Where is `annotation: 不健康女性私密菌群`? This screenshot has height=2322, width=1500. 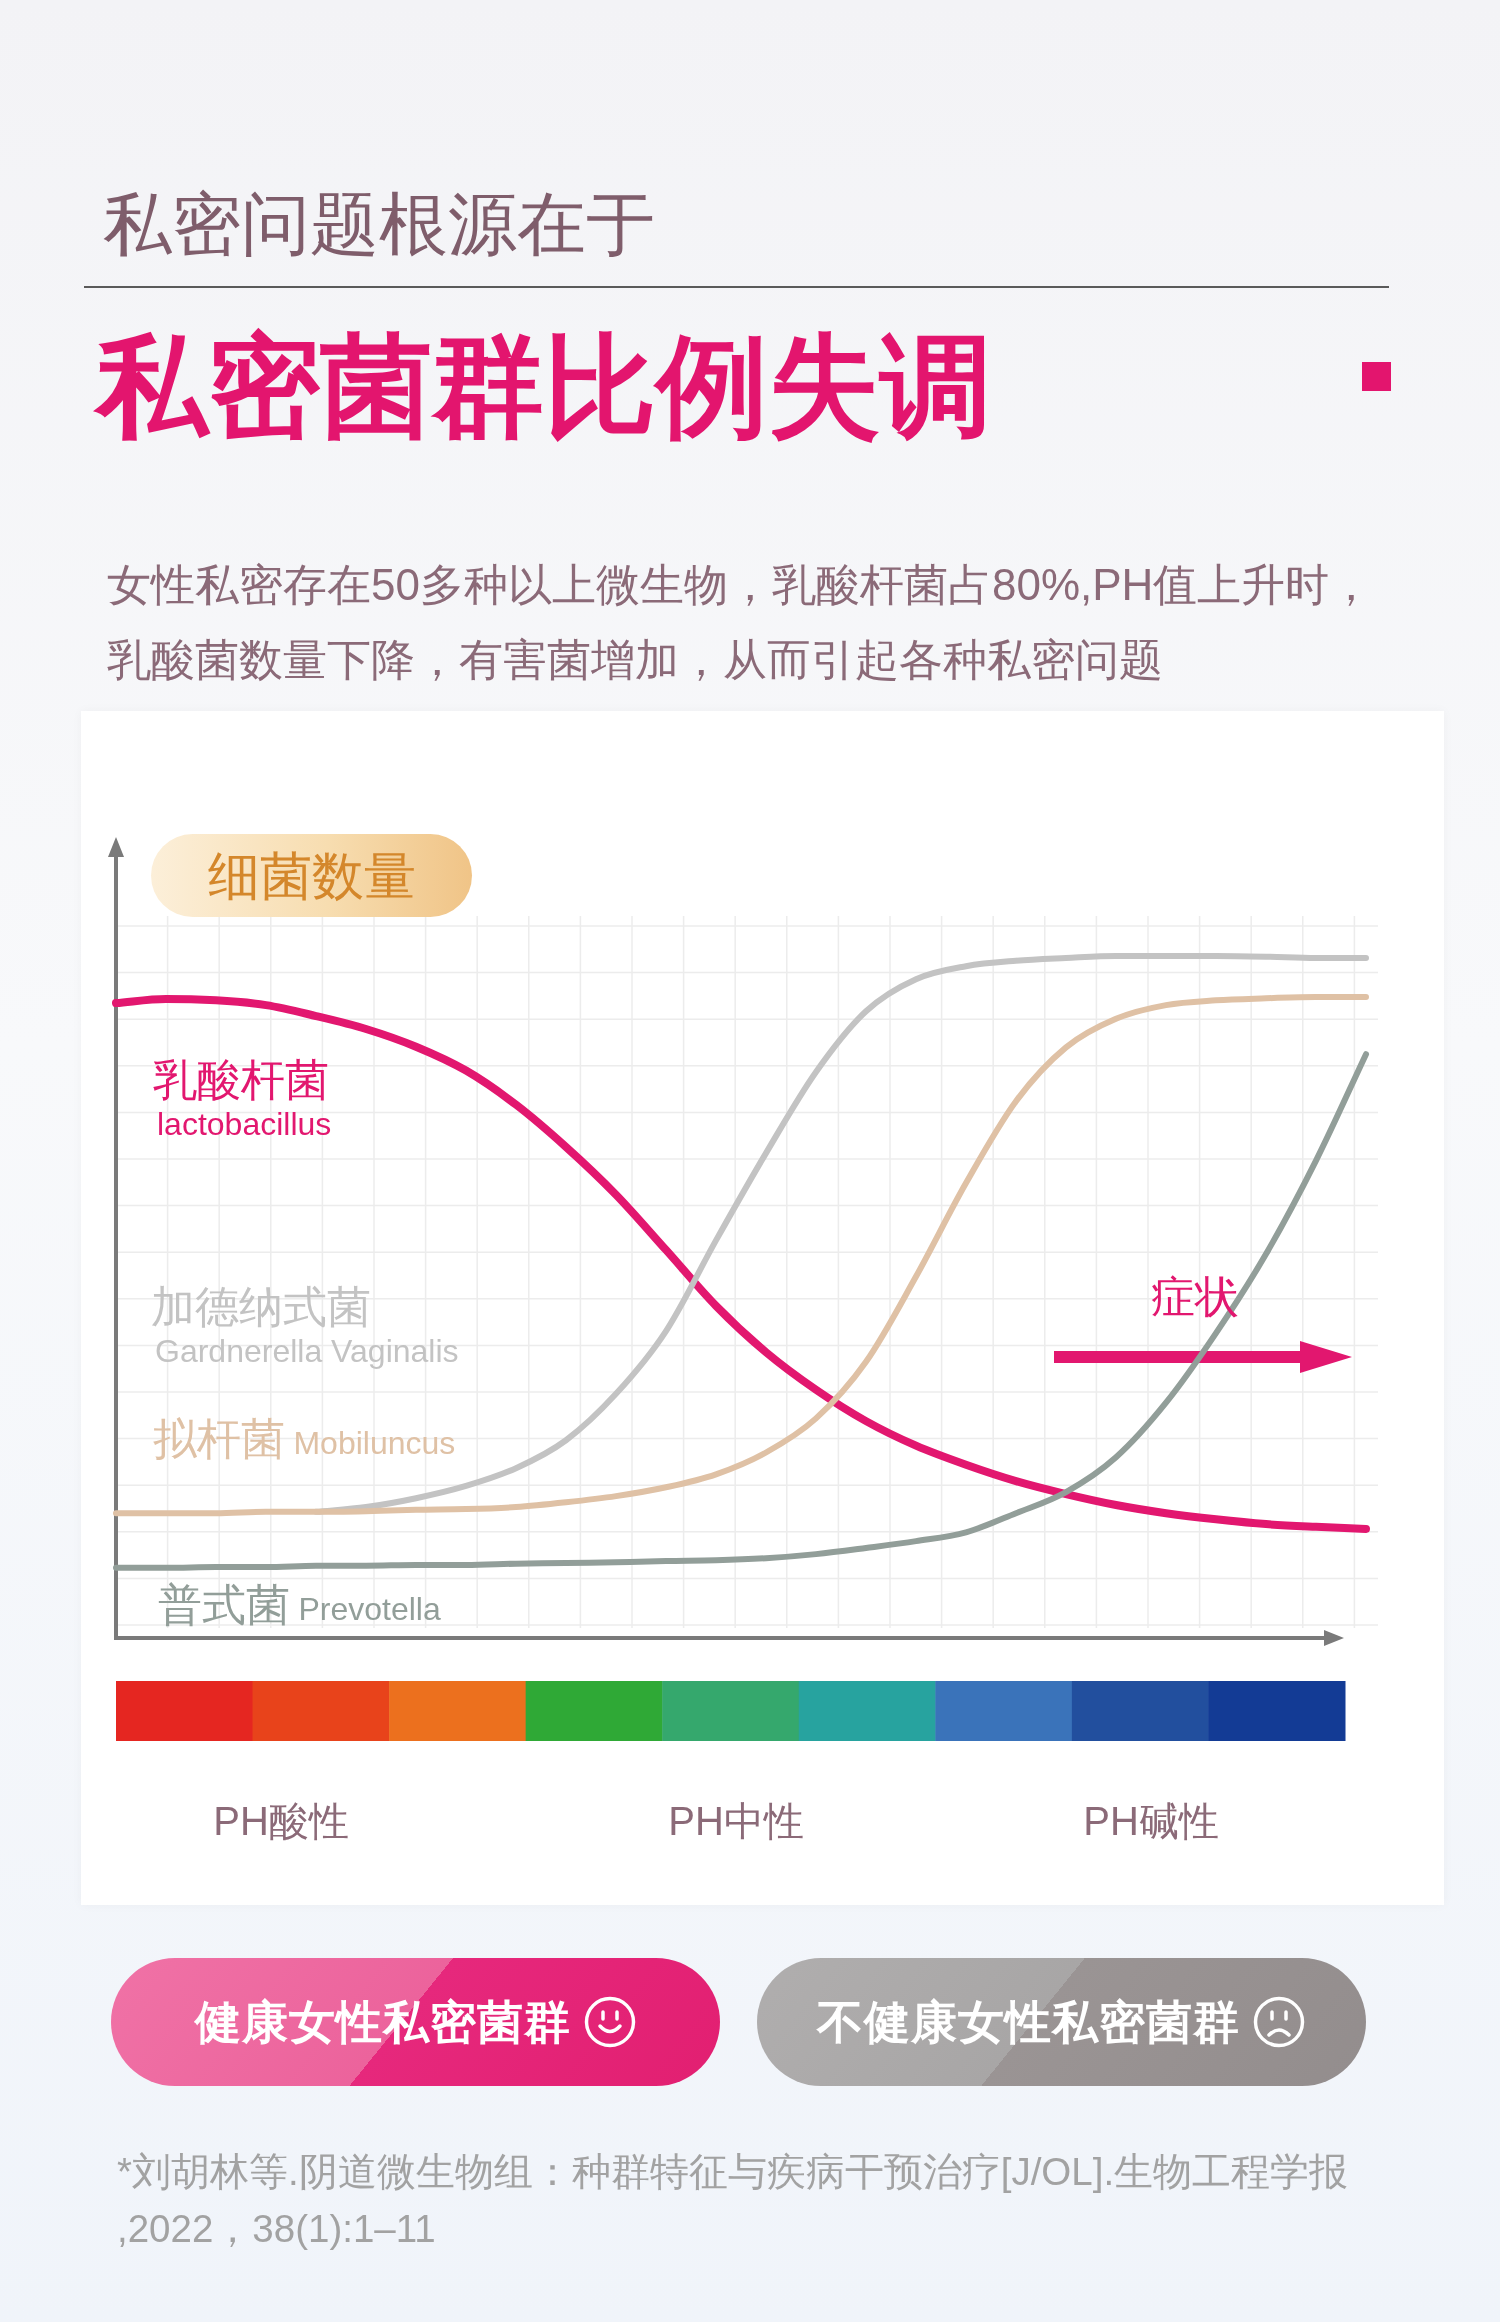 annotation: 不健康女性私密菌群 is located at coordinates (1028, 2022).